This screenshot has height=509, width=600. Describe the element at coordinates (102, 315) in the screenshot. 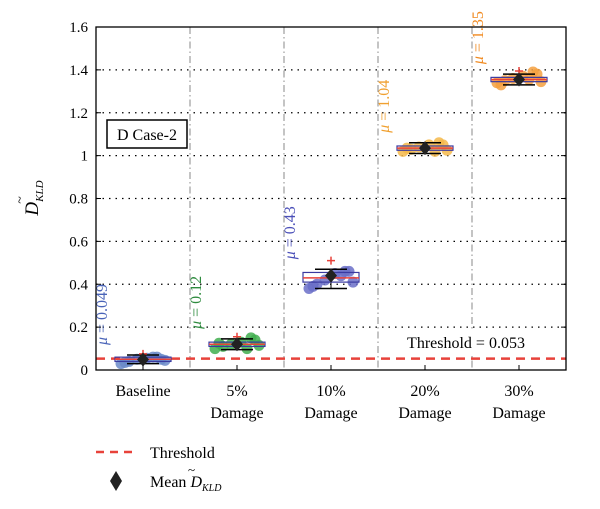

I see `mu-label: μ = 0.049` at that location.